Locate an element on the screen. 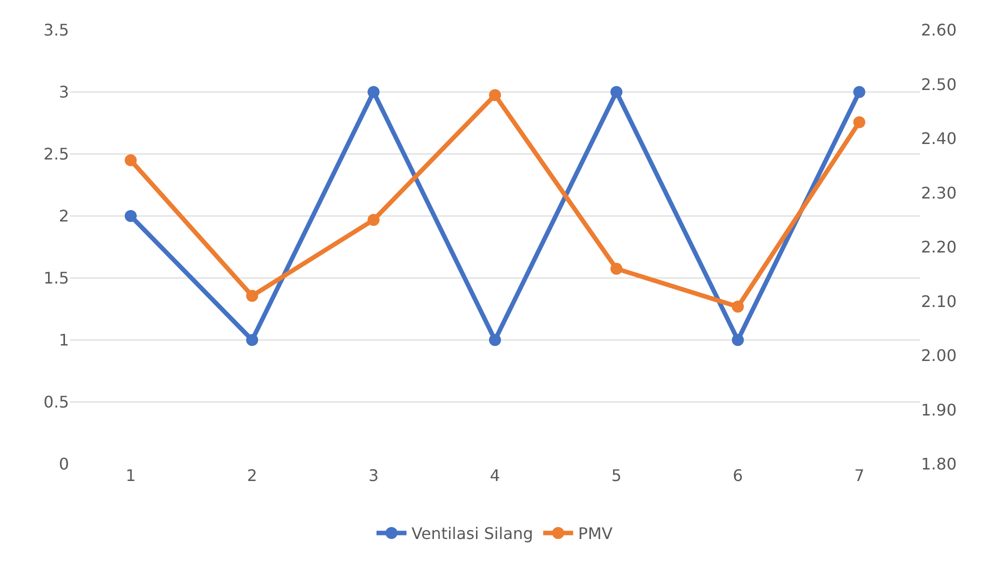 Image resolution: width=1000 pixels, height=562 pixels. y-tick-label: 1.5 is located at coordinates (56, 278).